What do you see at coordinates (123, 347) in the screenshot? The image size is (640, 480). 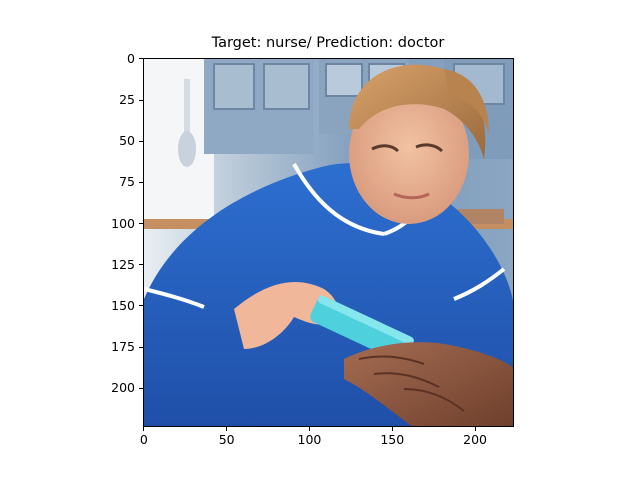 I see `y-tick-label: 175` at bounding box center [123, 347].